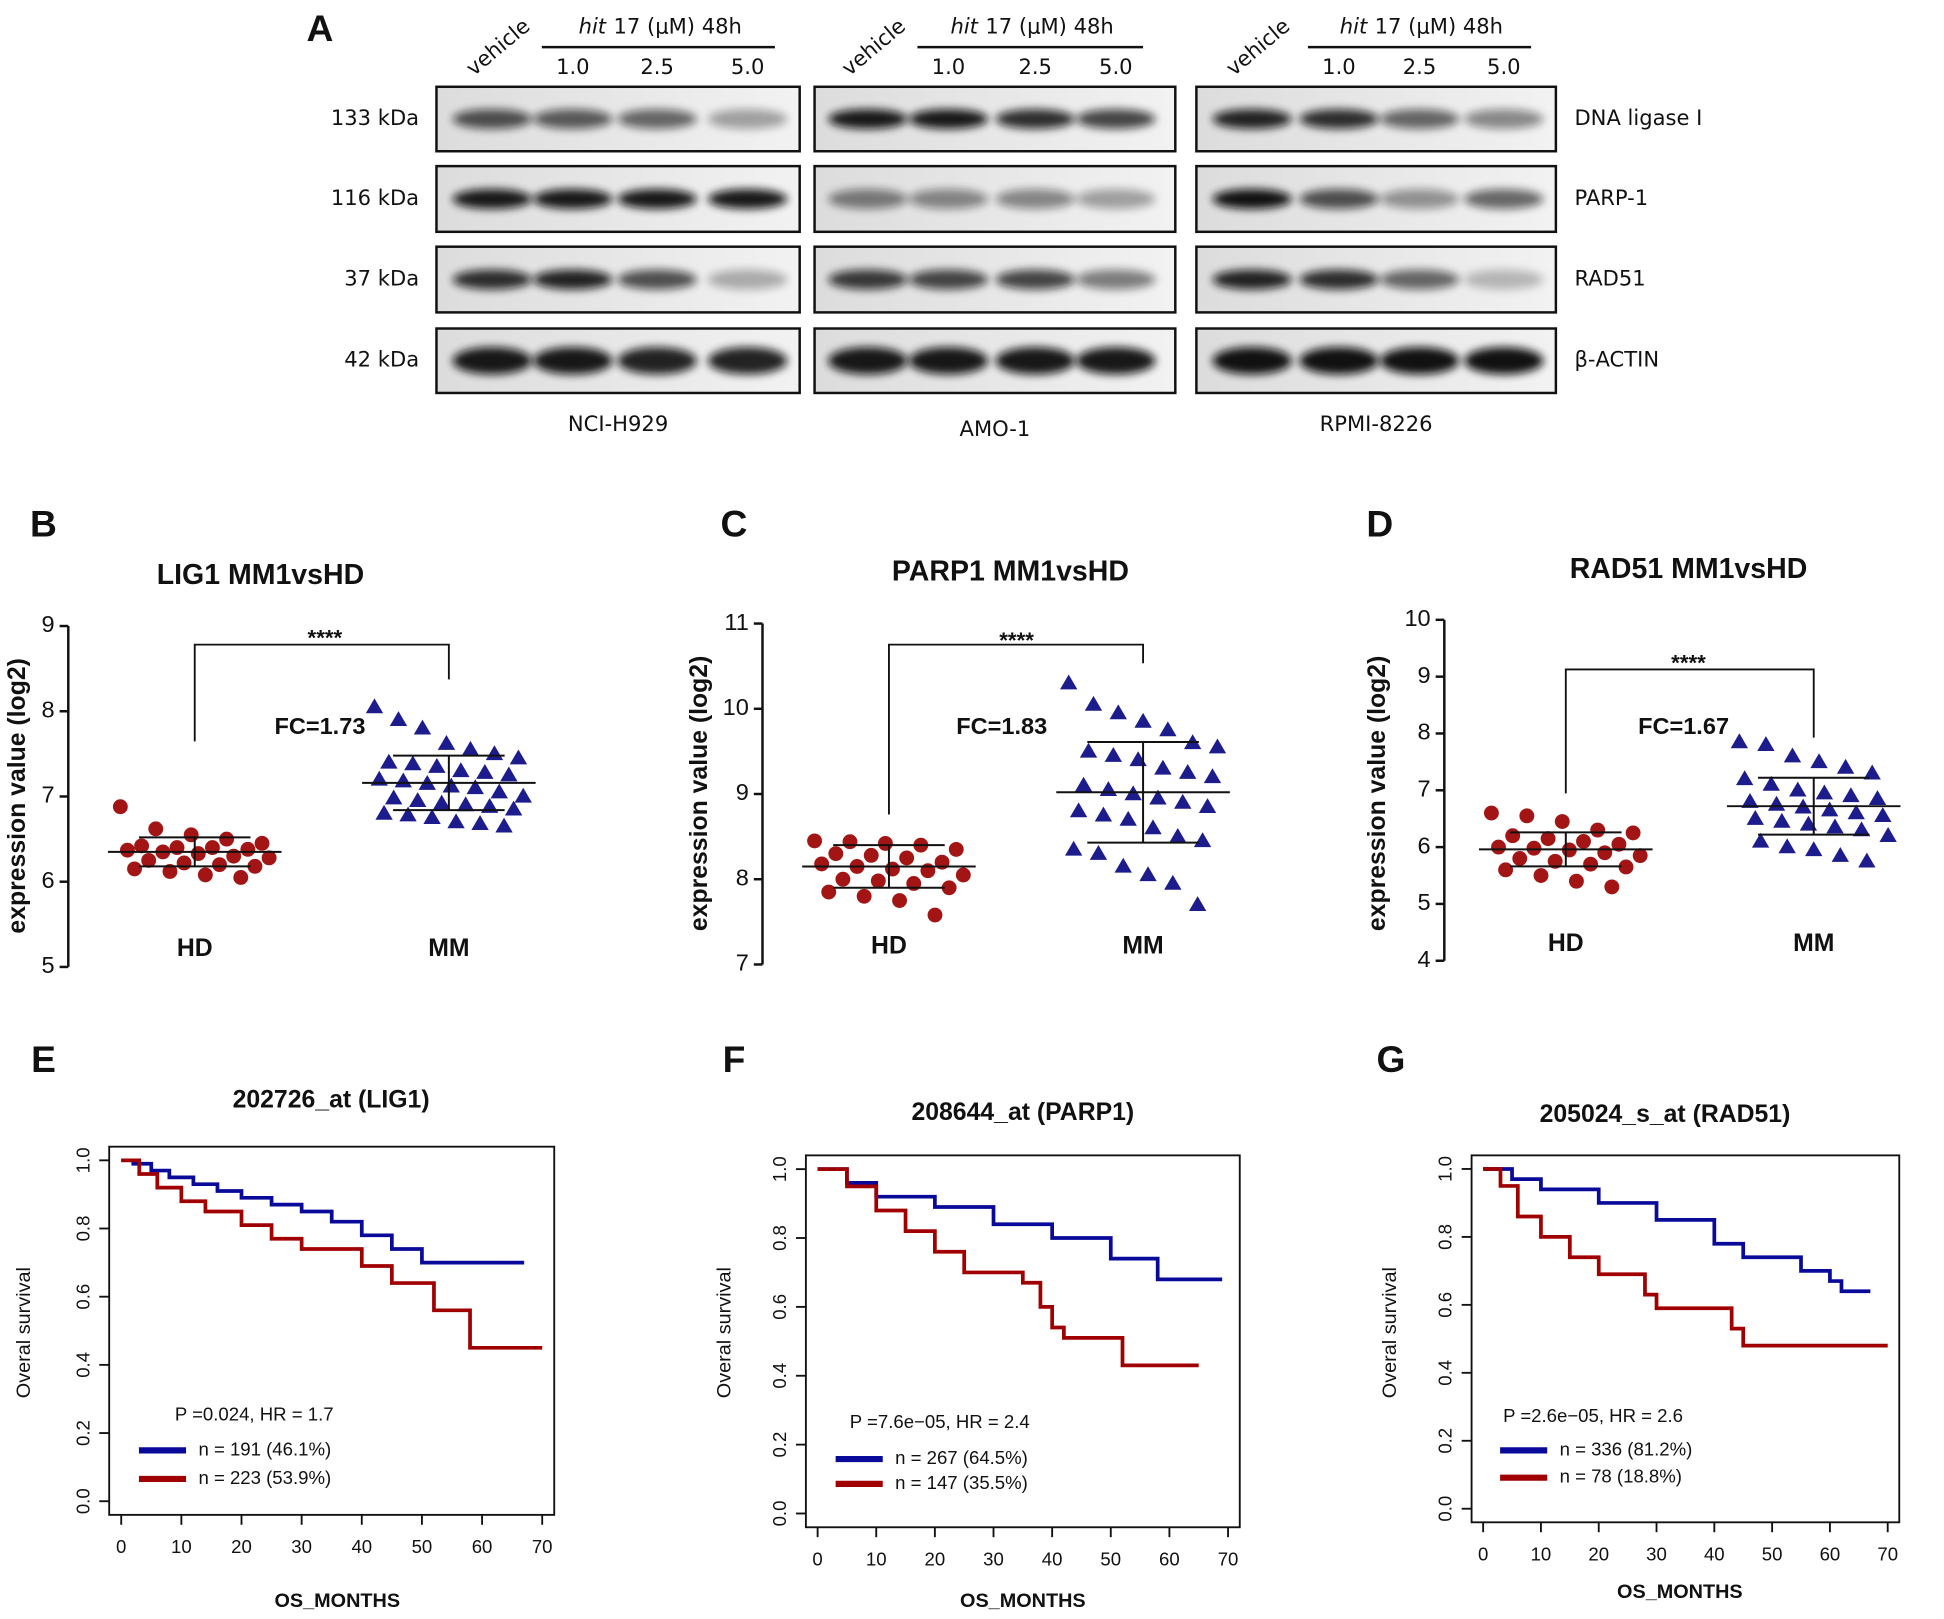 The height and width of the screenshot is (1619, 1944). Describe the element at coordinates (1611, 197) in the screenshot. I see `protein-label: PARP-1` at that location.